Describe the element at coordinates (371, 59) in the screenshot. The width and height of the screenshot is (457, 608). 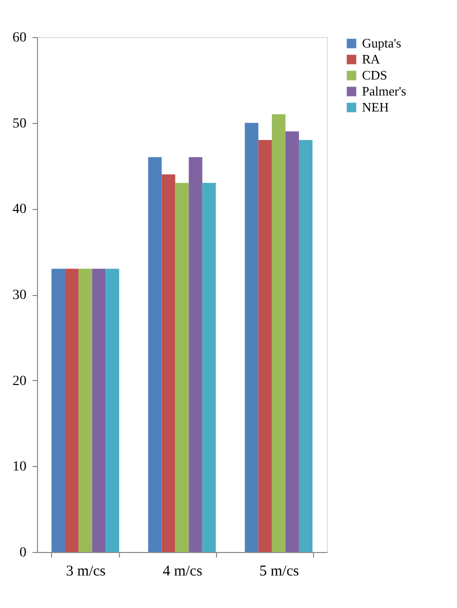
I see `legend-label: RA` at that location.